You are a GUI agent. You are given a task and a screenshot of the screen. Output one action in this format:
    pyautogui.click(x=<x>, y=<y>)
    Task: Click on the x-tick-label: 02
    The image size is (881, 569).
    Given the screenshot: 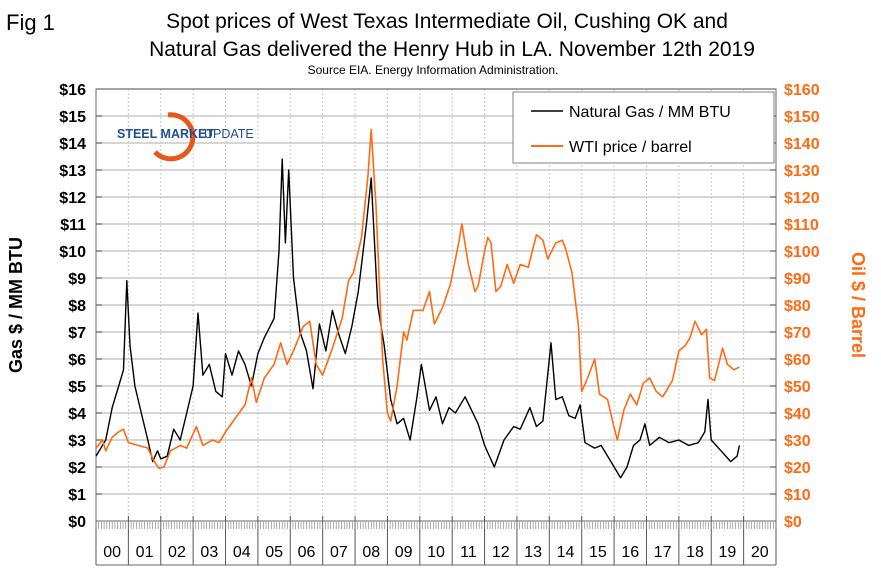 What is the action you would take?
    pyautogui.click(x=177, y=552)
    